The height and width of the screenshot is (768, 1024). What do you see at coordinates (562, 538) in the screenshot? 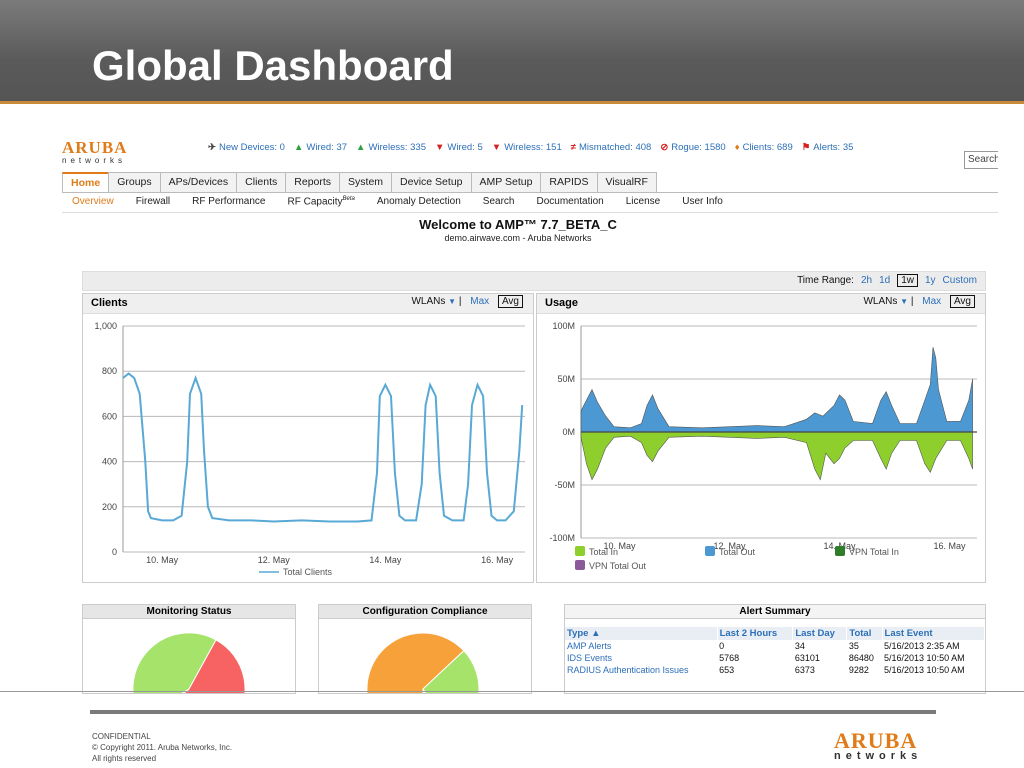
I see `y-tick-label: -100M` at bounding box center [562, 538].